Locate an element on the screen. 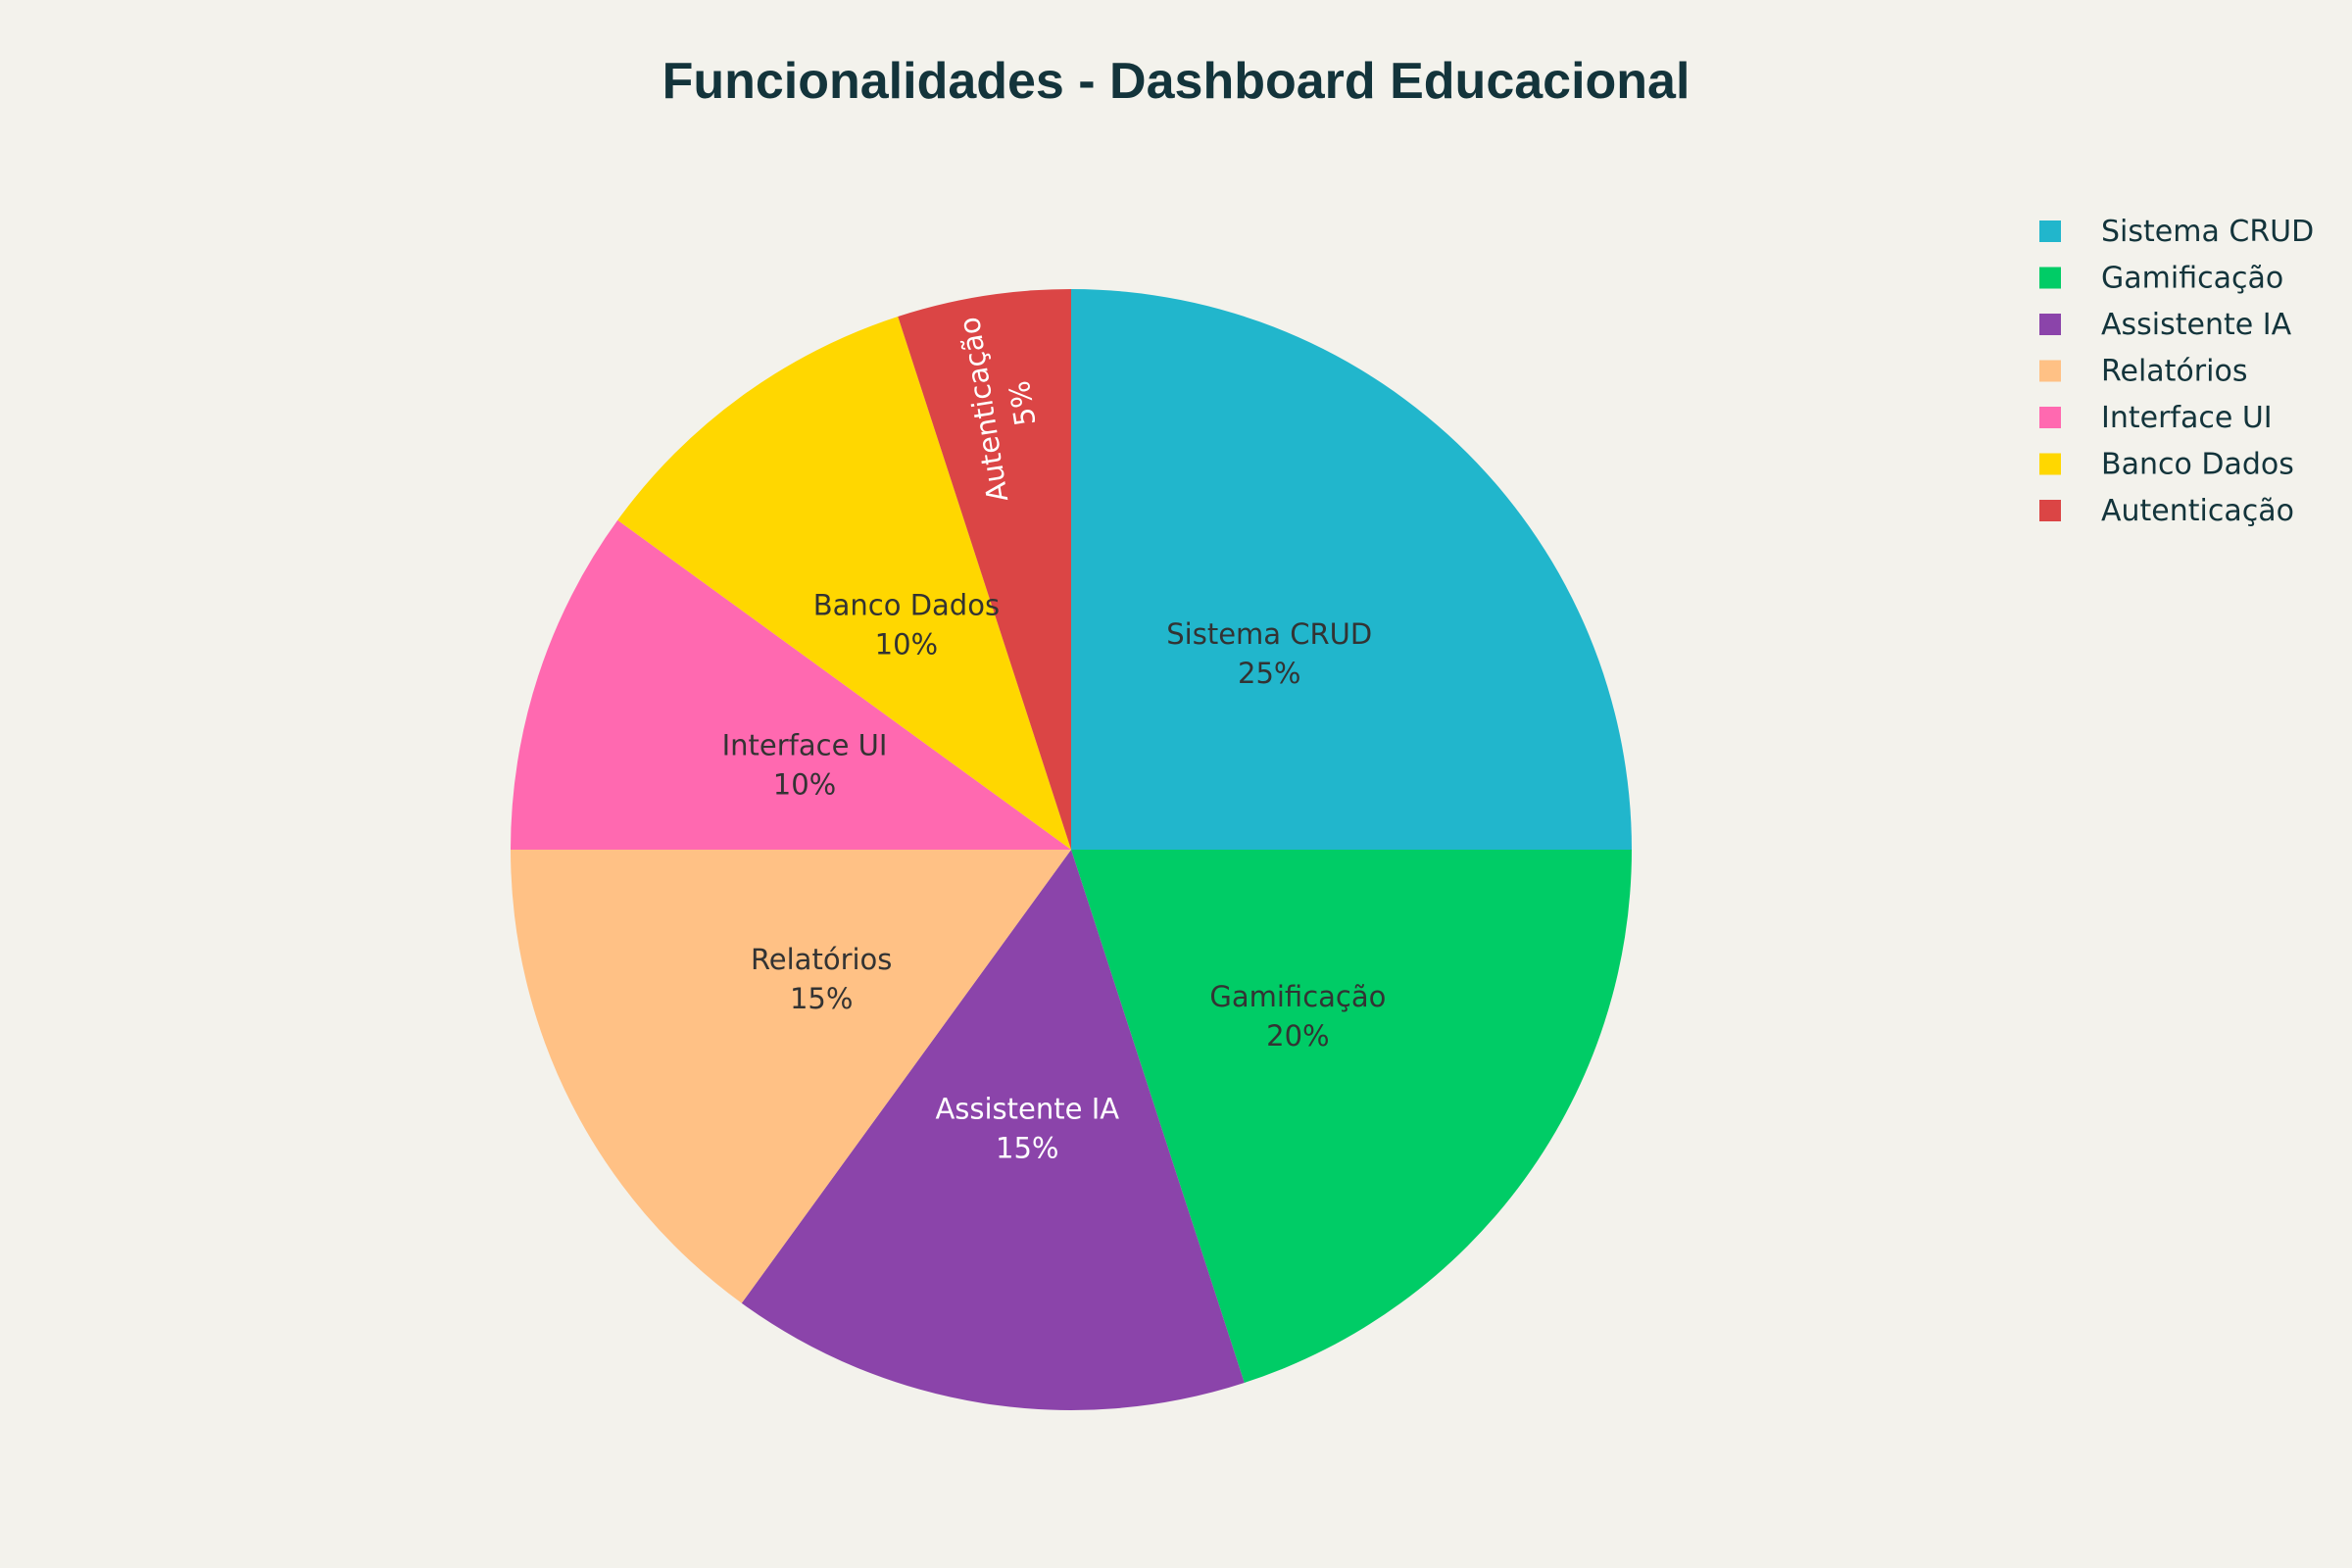 The image size is (2352, 1568). legend-item-relatorios: Relatórios is located at coordinates (2143, 372).